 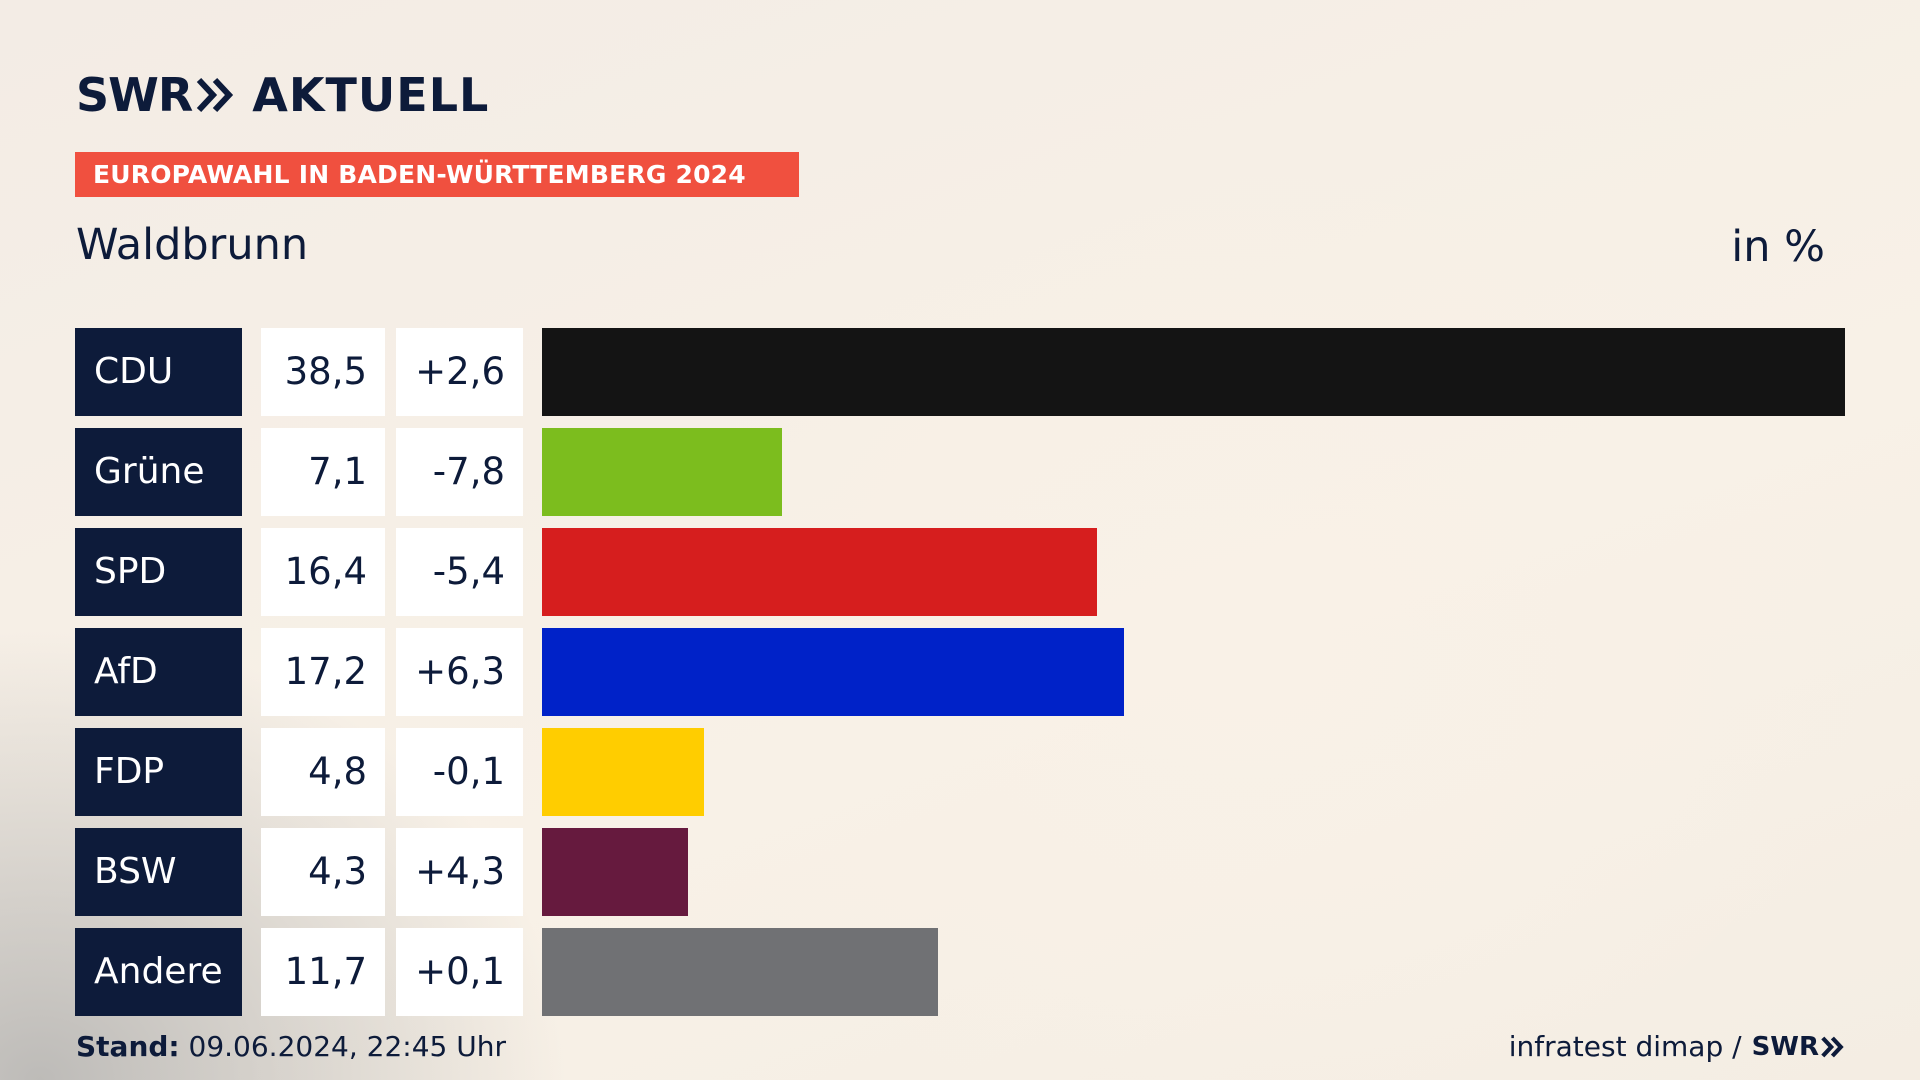 I want to click on swr-aktuell-logo: SWR AKTUELL, so click(x=282, y=95).